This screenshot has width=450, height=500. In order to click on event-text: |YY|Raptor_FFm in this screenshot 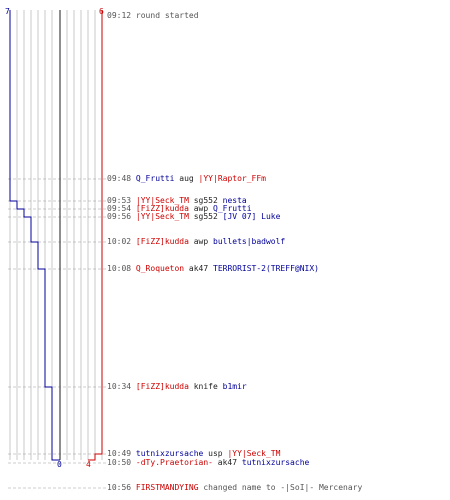, I will do `click(232, 178)`.